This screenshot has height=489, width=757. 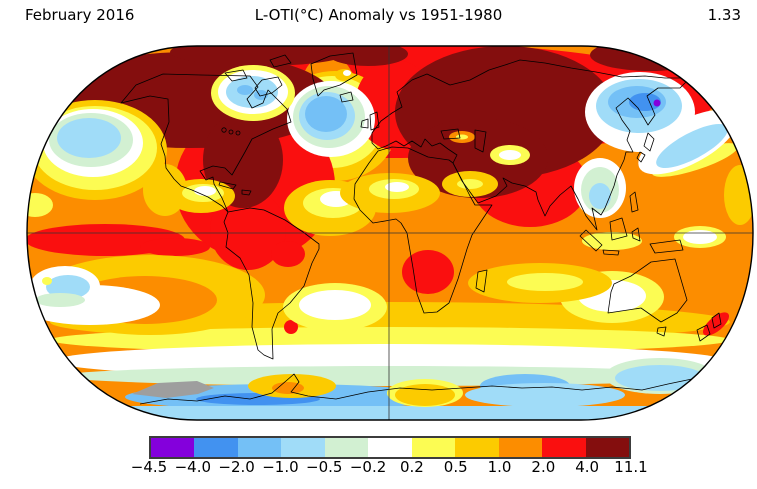 I want to click on colorbar-tick-label: 11.1, so click(x=631, y=467).